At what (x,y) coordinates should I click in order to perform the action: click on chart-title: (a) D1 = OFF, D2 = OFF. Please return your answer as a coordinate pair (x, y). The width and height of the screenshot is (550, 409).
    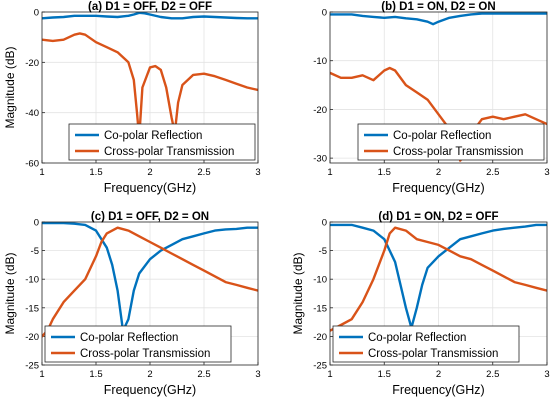
    Looking at the image, I should click on (150, 7).